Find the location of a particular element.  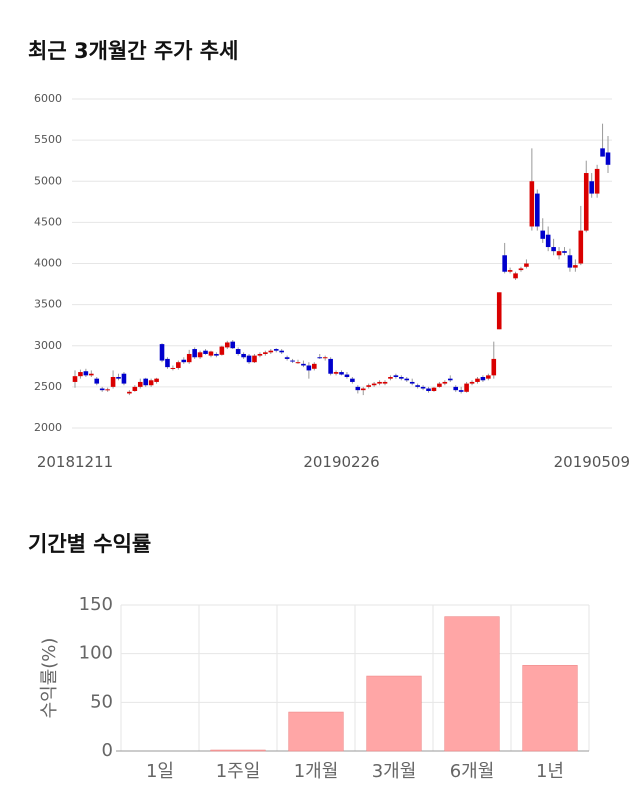

y-tick-label: 6000 is located at coordinates (48, 98).